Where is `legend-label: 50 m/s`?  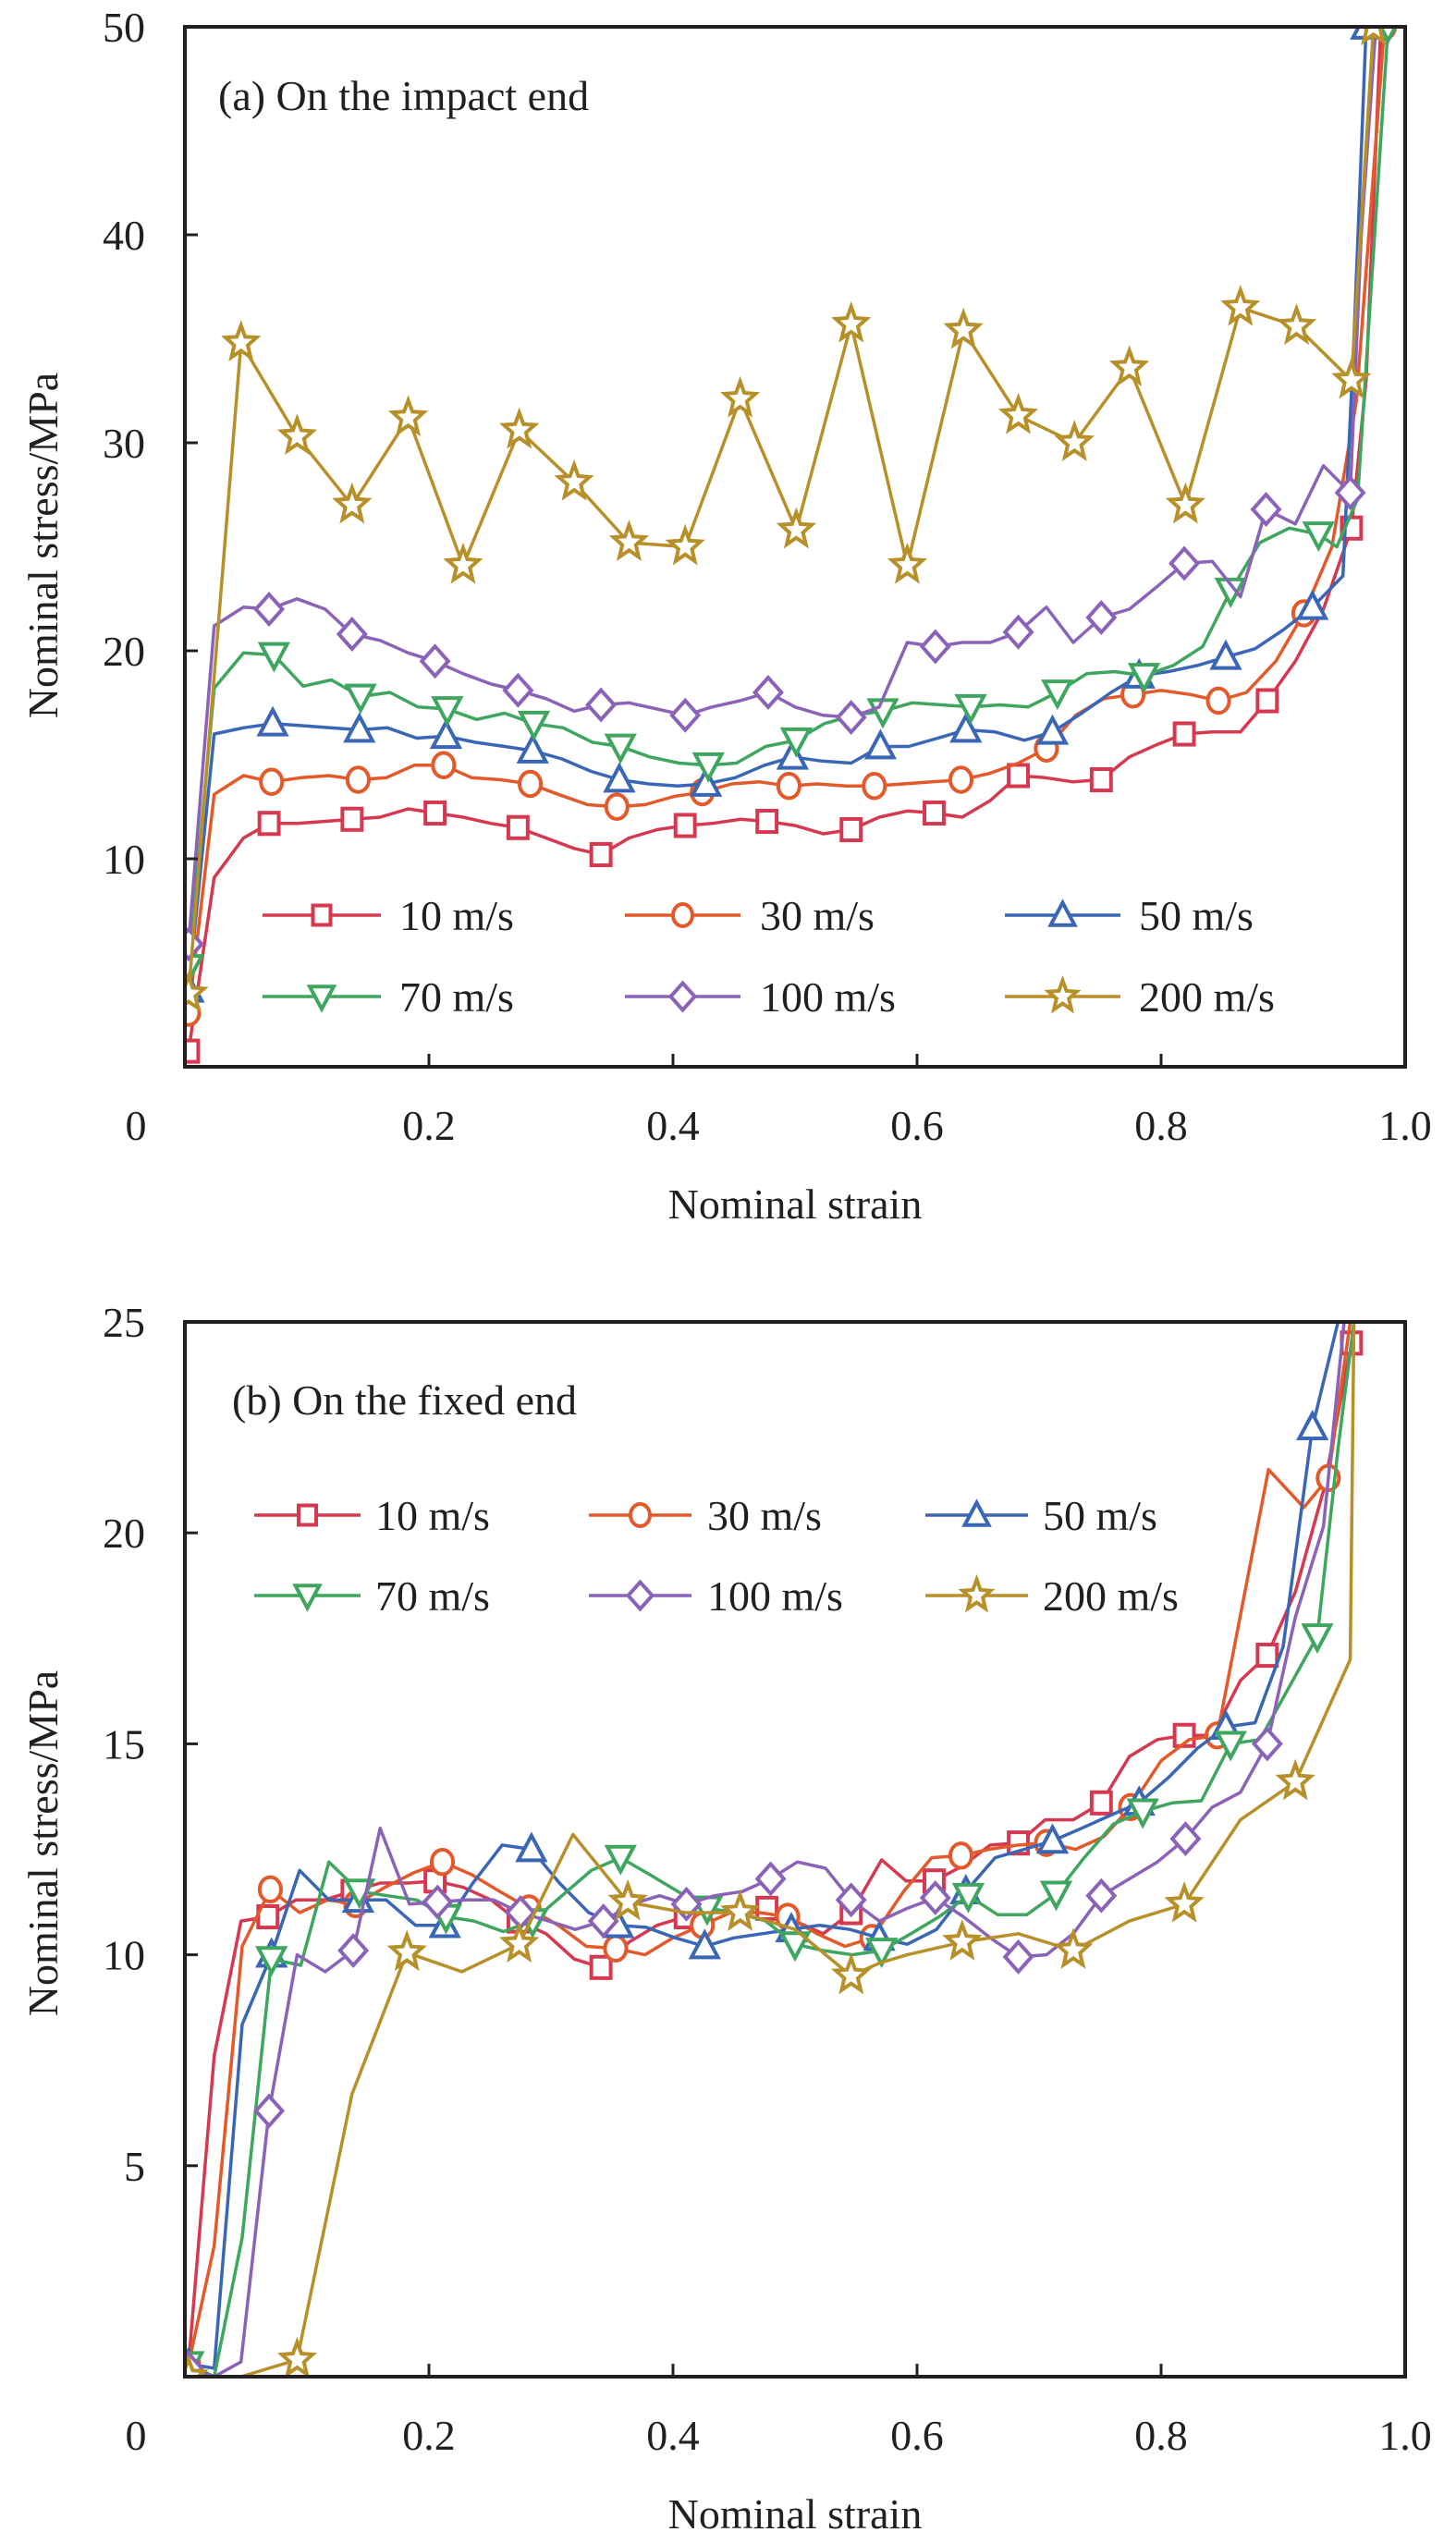
legend-label: 50 m/s is located at coordinates (1196, 915).